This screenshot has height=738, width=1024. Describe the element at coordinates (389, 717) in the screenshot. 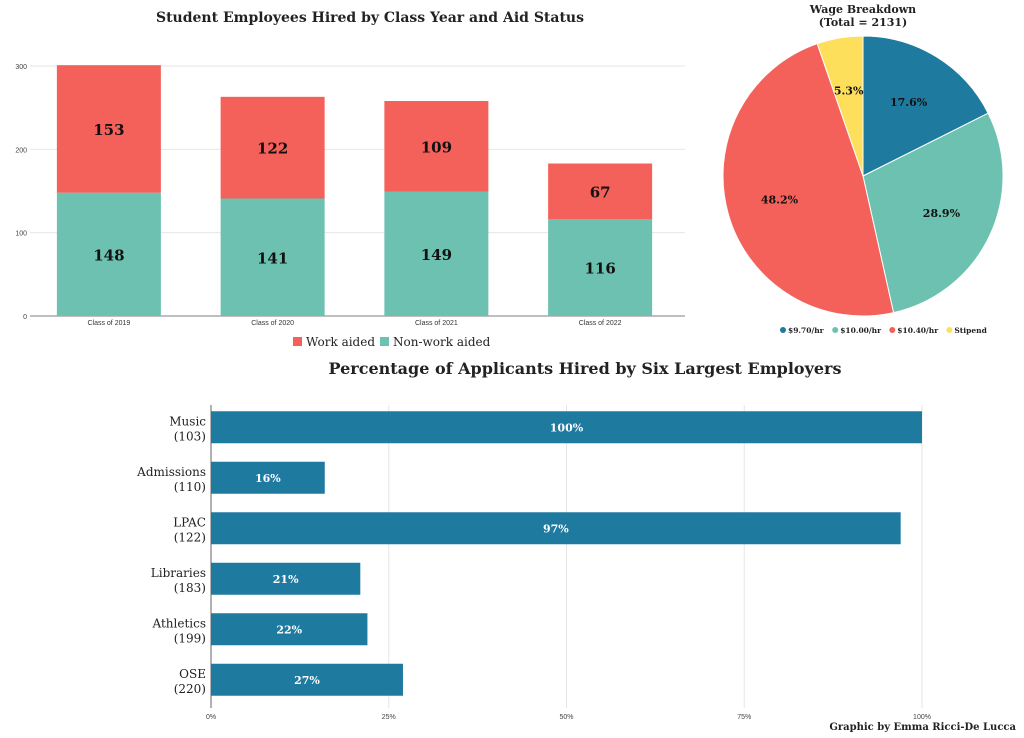

I see `x-tick-label: 25%` at that location.